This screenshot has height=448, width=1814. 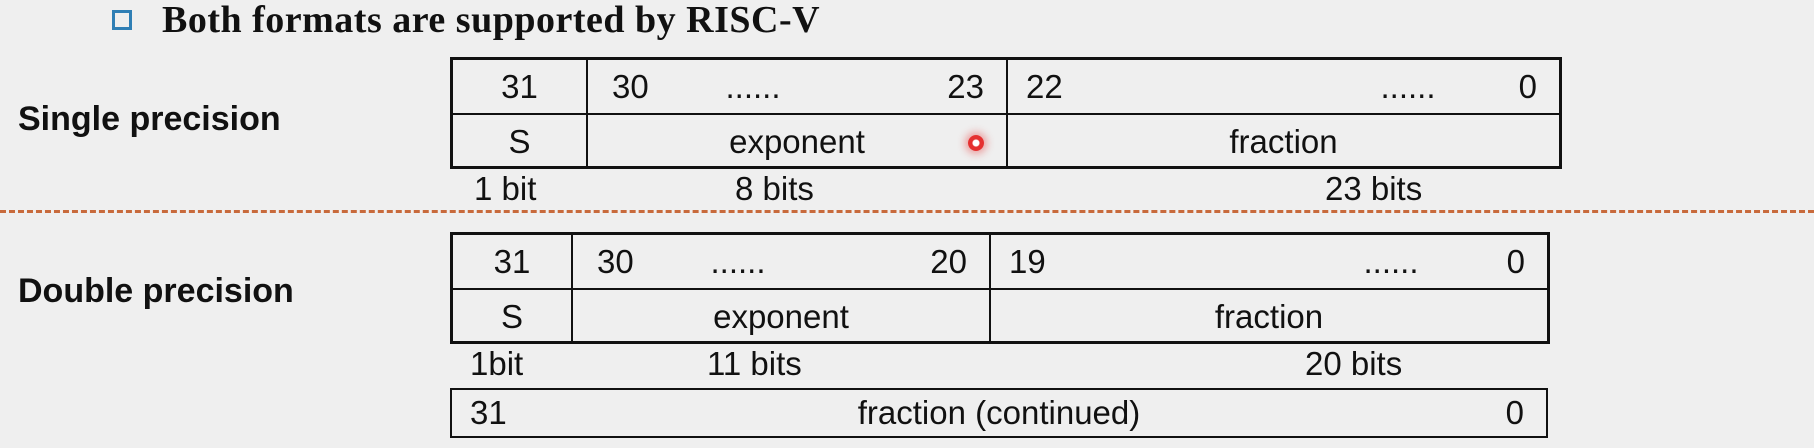 I want to click on exponent-width-caption: 11 bits, so click(x=754, y=363).